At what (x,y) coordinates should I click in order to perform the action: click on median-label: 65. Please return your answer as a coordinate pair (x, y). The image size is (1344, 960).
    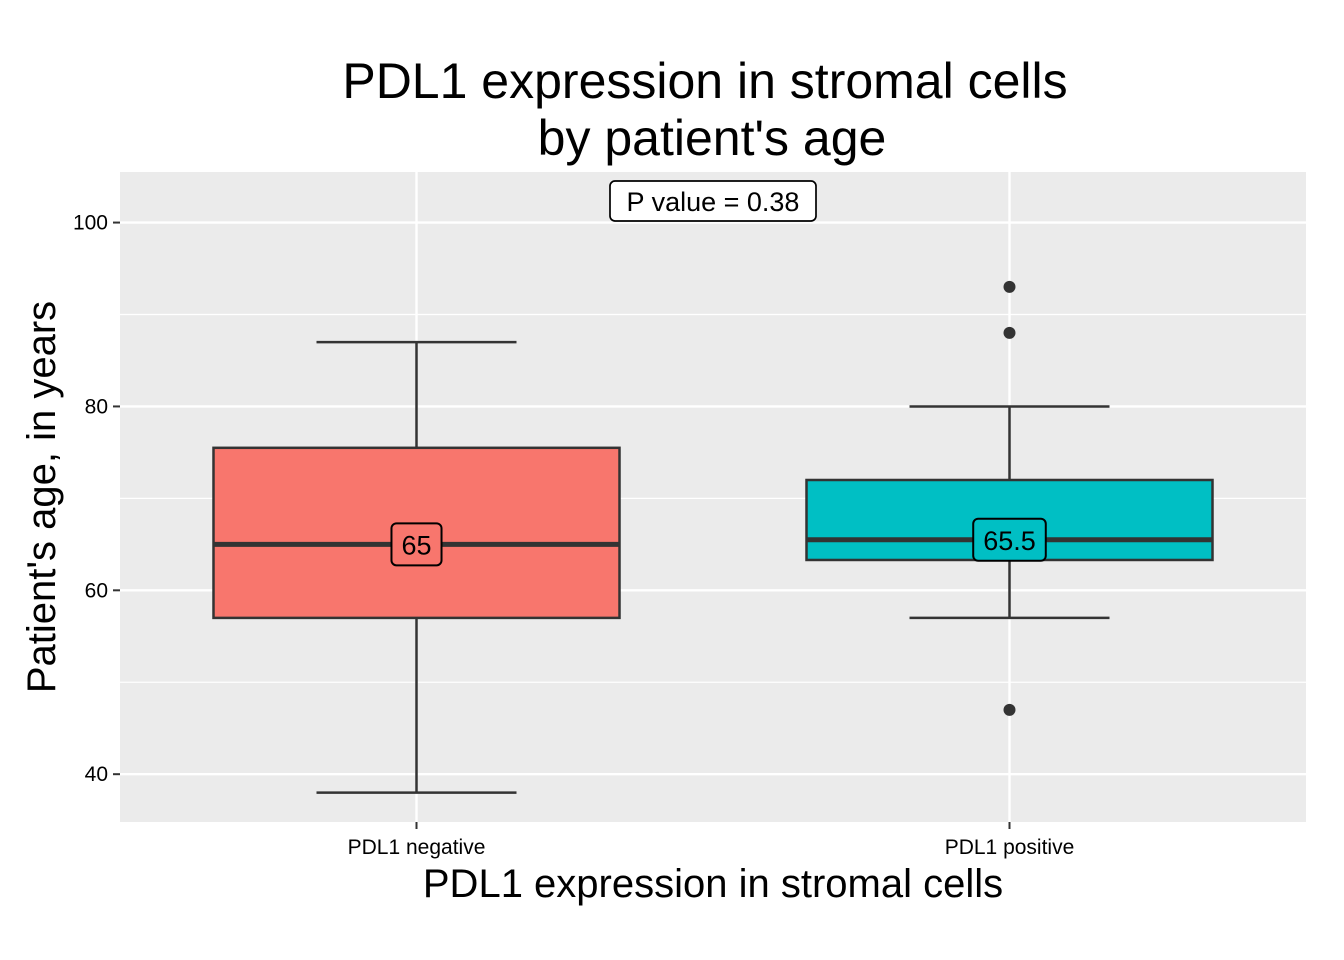
    Looking at the image, I should click on (416, 545).